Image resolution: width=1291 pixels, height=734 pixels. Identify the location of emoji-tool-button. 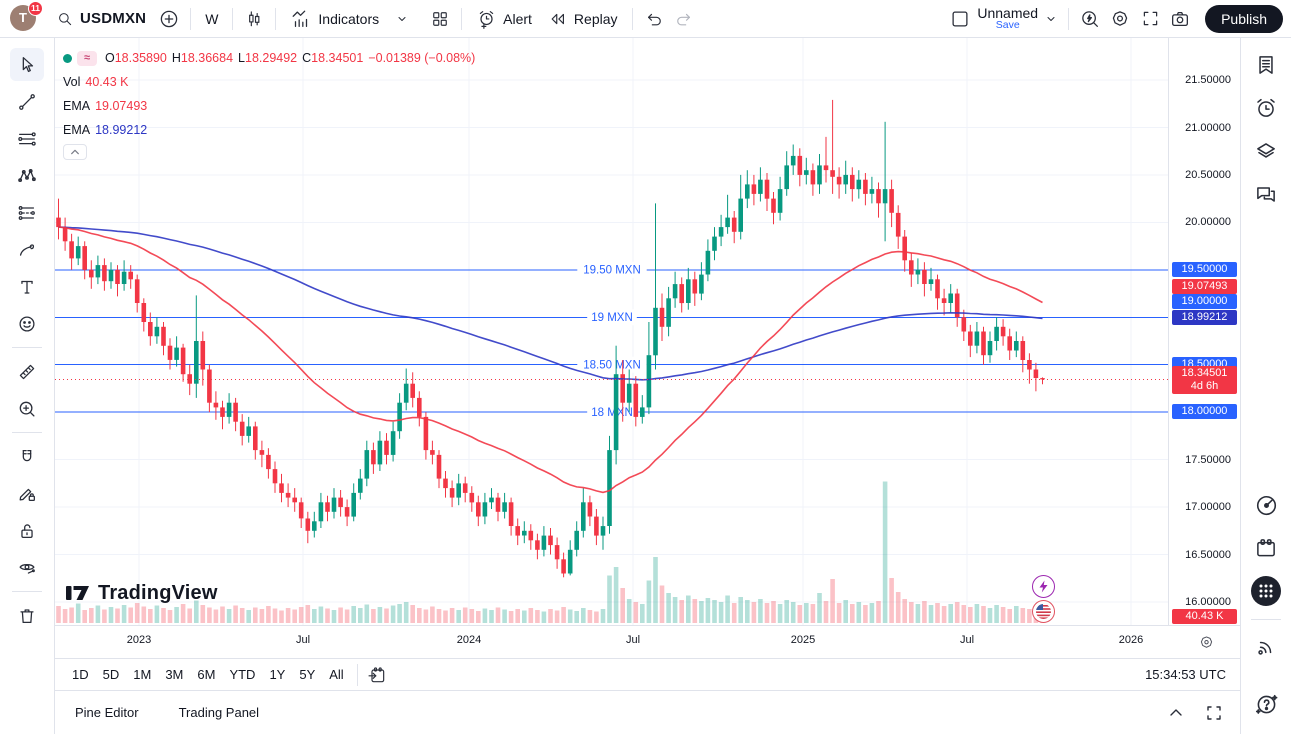
(27, 323).